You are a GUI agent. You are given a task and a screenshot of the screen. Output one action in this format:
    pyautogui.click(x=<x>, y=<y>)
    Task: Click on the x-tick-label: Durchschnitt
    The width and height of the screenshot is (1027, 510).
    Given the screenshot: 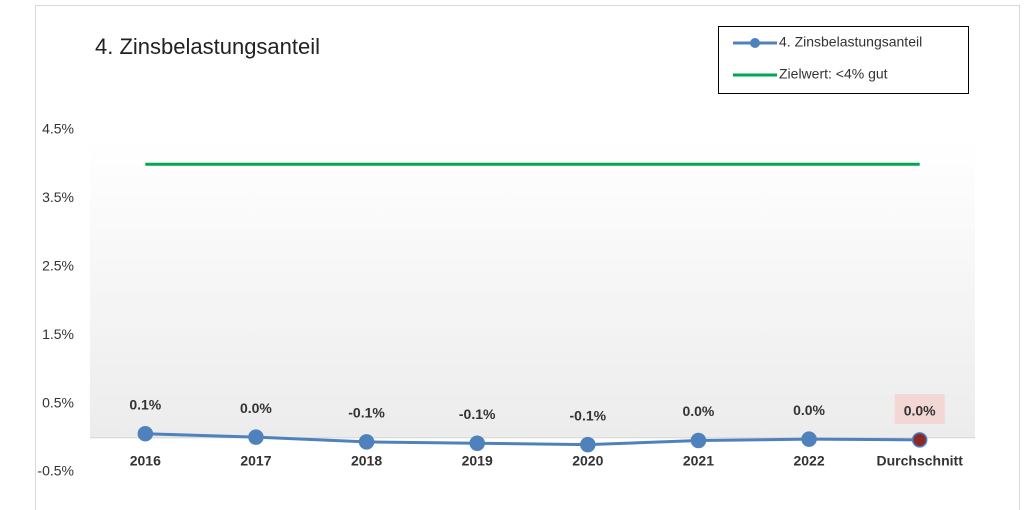 What is the action you would take?
    pyautogui.click(x=920, y=461)
    